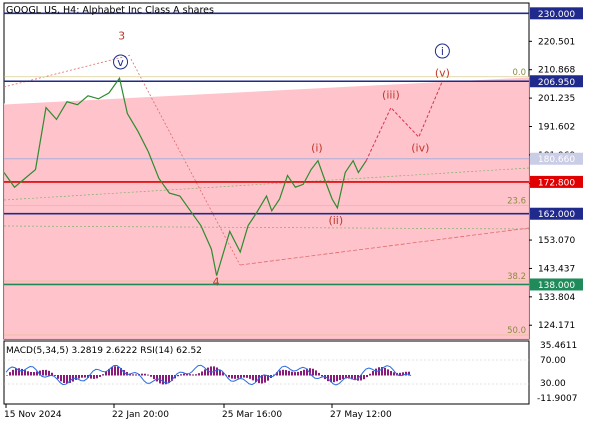 This screenshot has width=596, height=425. I want to click on price-tick-label: 153.070, so click(556, 241).